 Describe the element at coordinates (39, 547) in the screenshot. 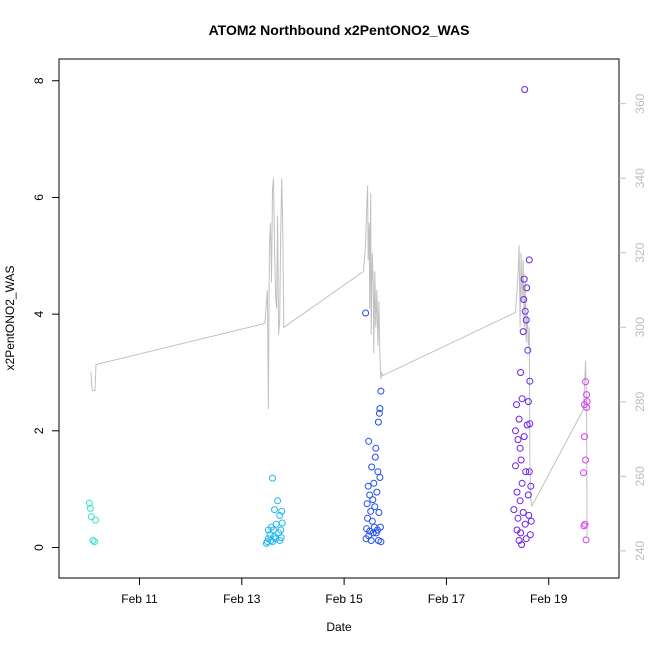

I see `y-tick-label: 0` at that location.